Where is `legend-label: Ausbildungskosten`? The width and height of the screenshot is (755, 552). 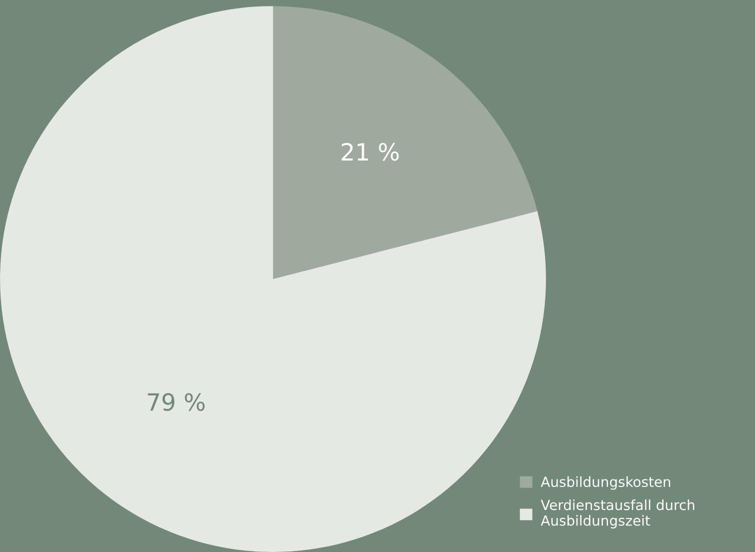 legend-label: Ausbildungskosten is located at coordinates (605, 483).